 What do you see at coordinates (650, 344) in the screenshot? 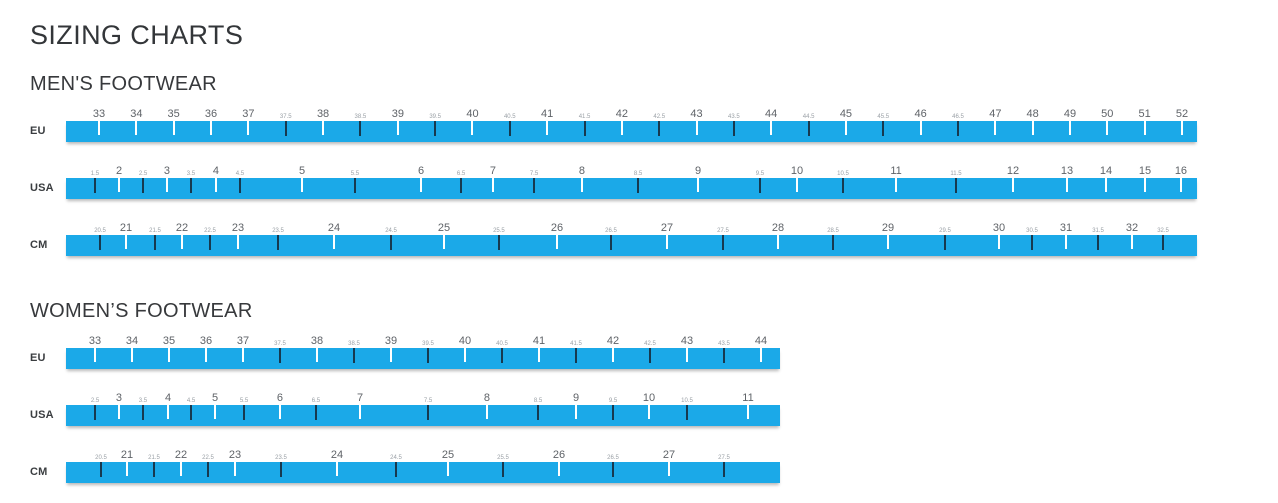
I see `tick-label: 42.5` at bounding box center [650, 344].